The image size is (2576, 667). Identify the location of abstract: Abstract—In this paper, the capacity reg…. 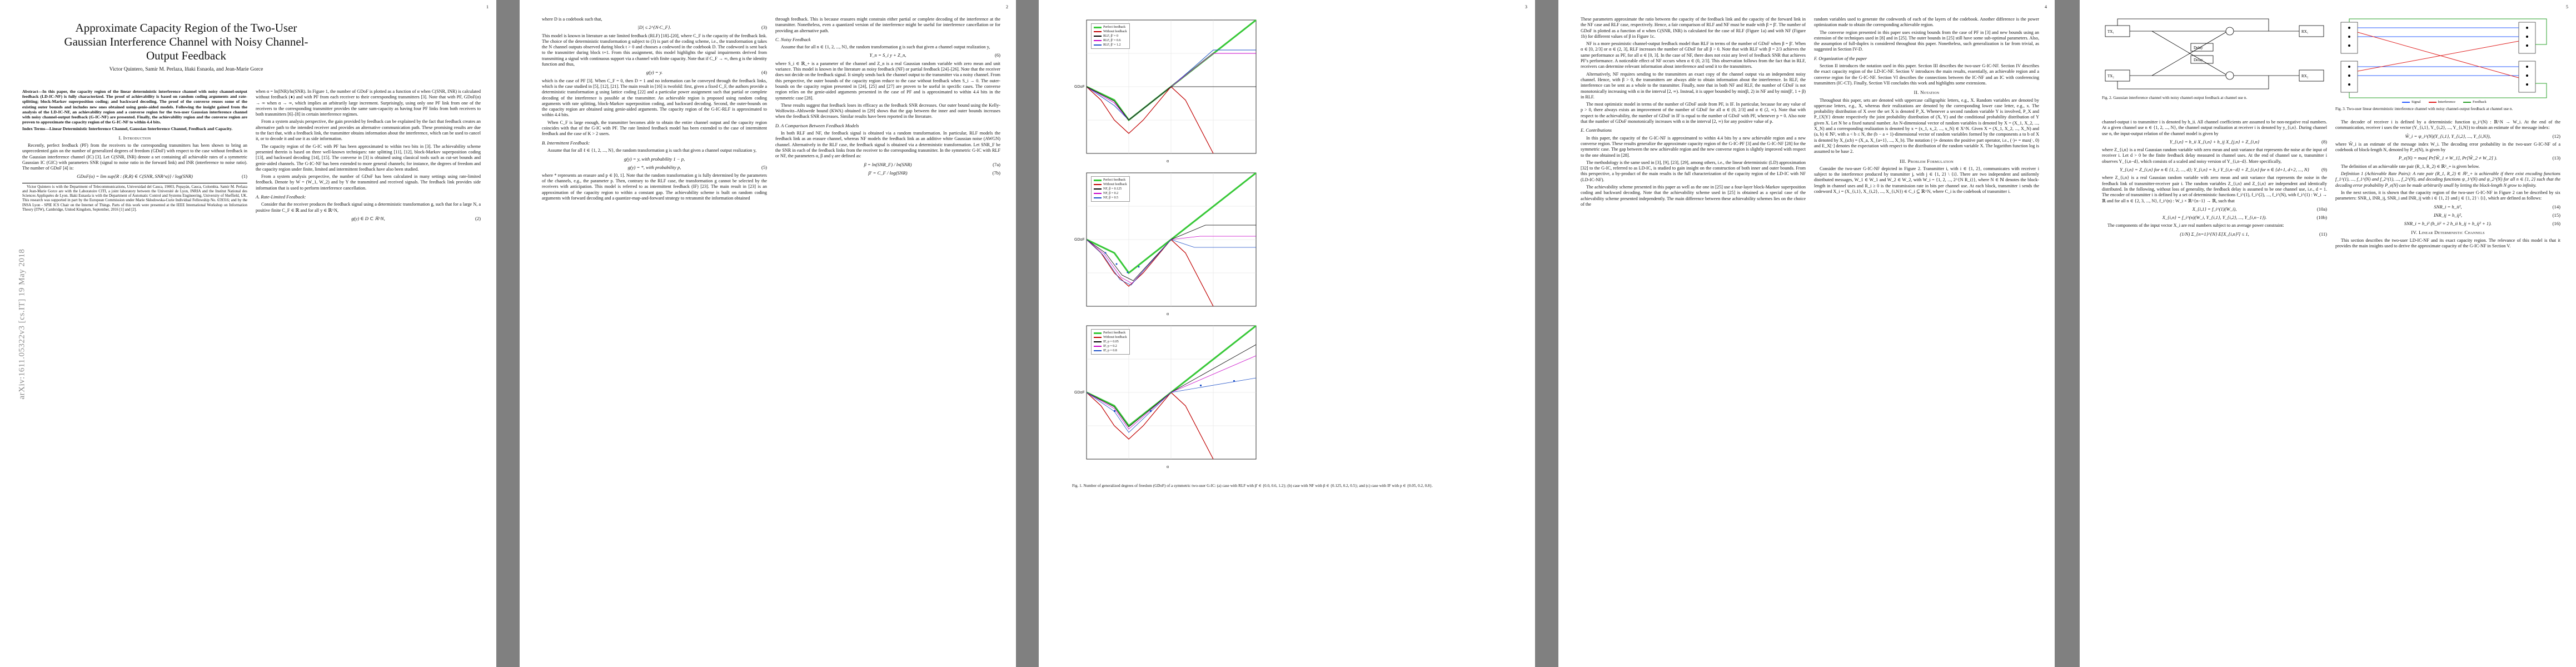
(134, 107).